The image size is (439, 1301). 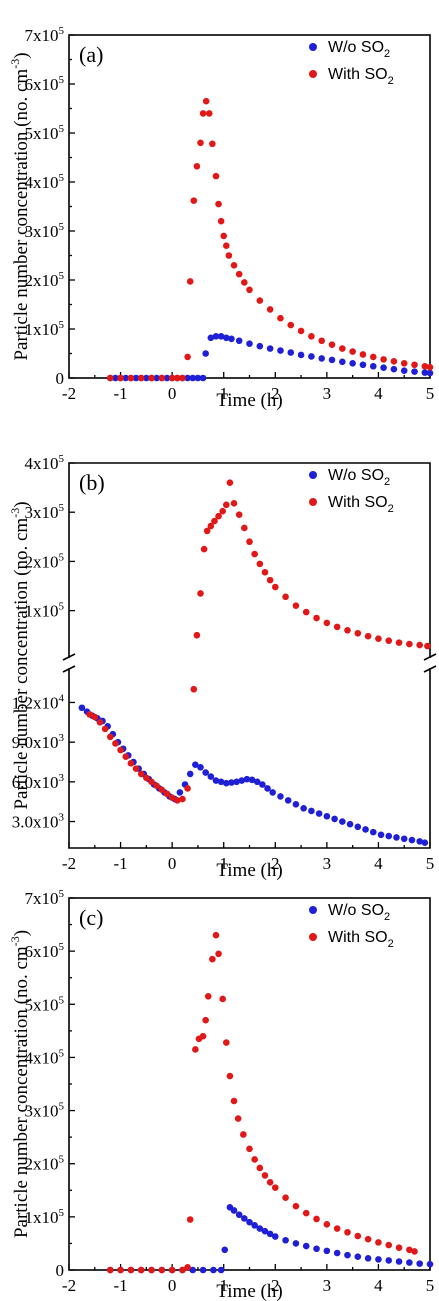 What do you see at coordinates (35, 822) in the screenshot?
I see `y-tick-label-lower-base: 3.0x10` at bounding box center [35, 822].